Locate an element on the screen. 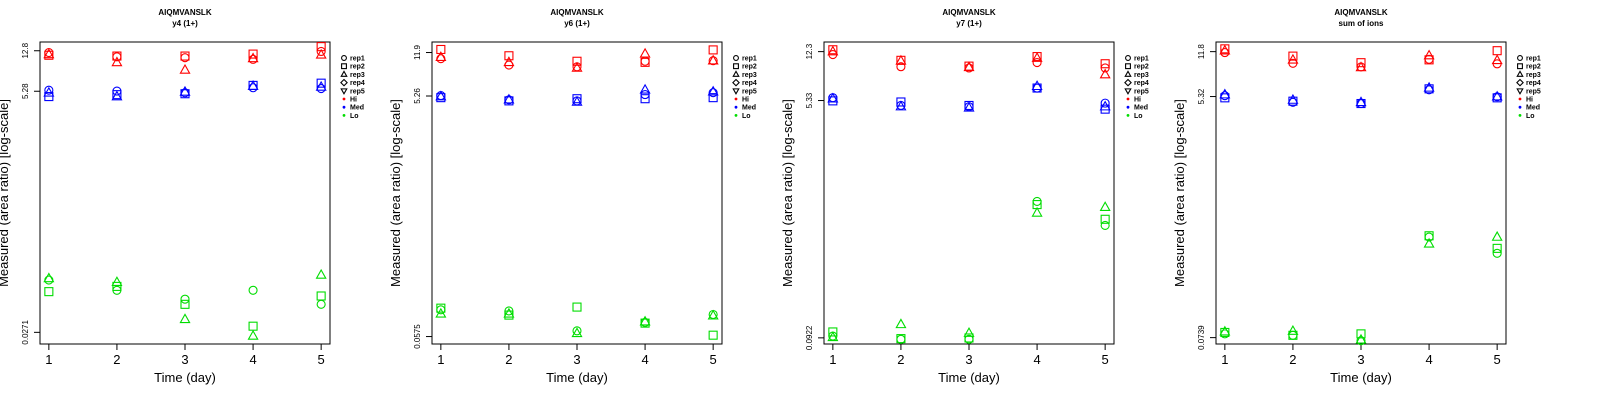 Image resolution: width=1600 pixels, height=400 pixels. chart-subtitle: y7 (1+) is located at coordinates (969, 23).